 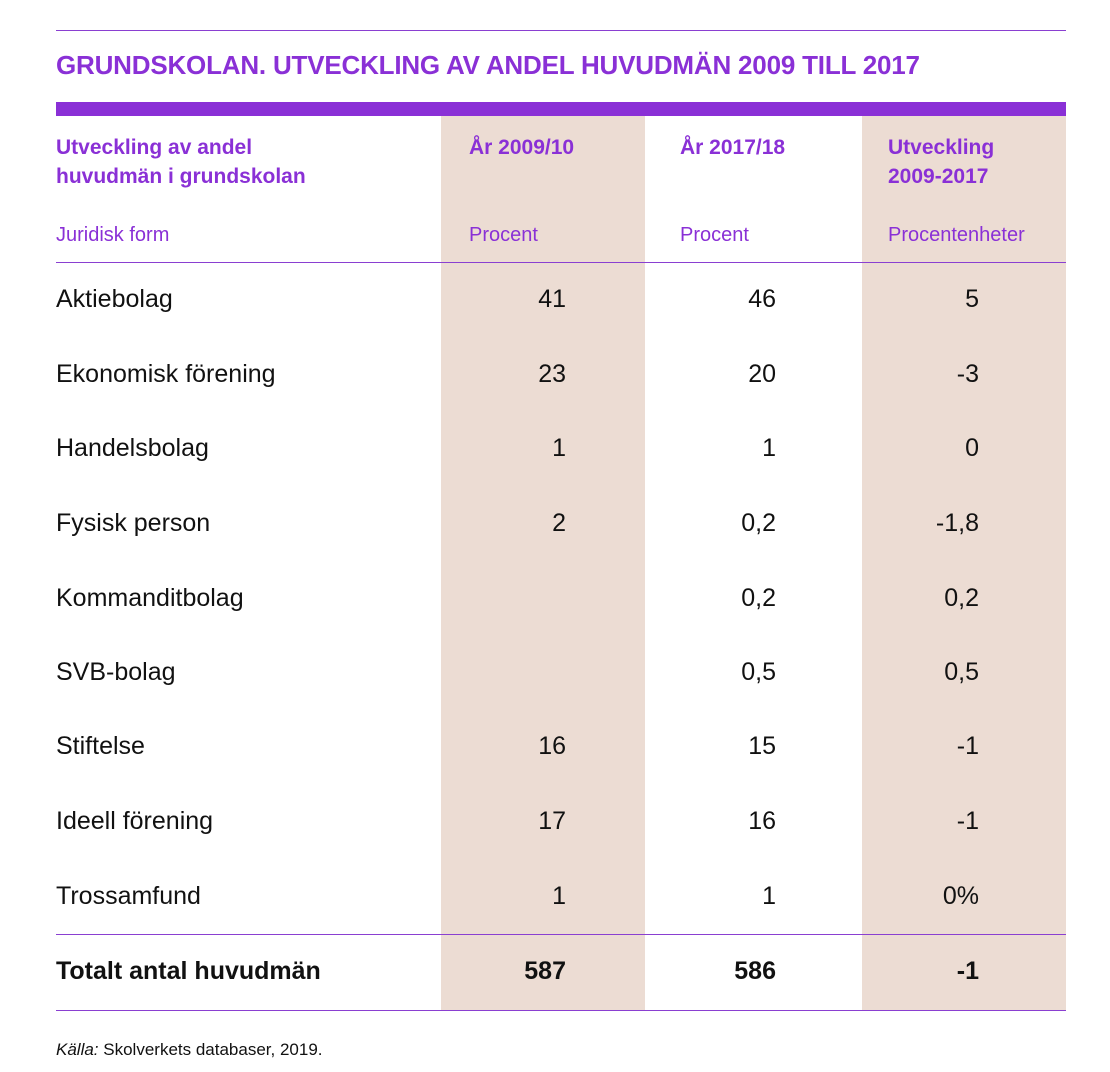 I want to click on table-row: Ideell förening 17 16 -1, so click(x=555, y=821).